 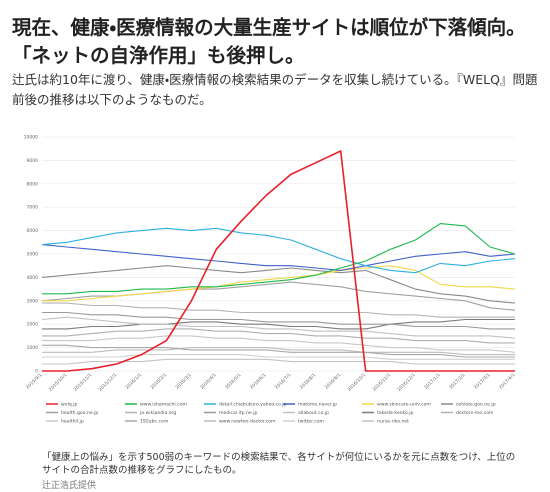 What do you see at coordinates (283, 381) in the screenshot?
I see `x-tick-label: 2016/7/1` at bounding box center [283, 381].